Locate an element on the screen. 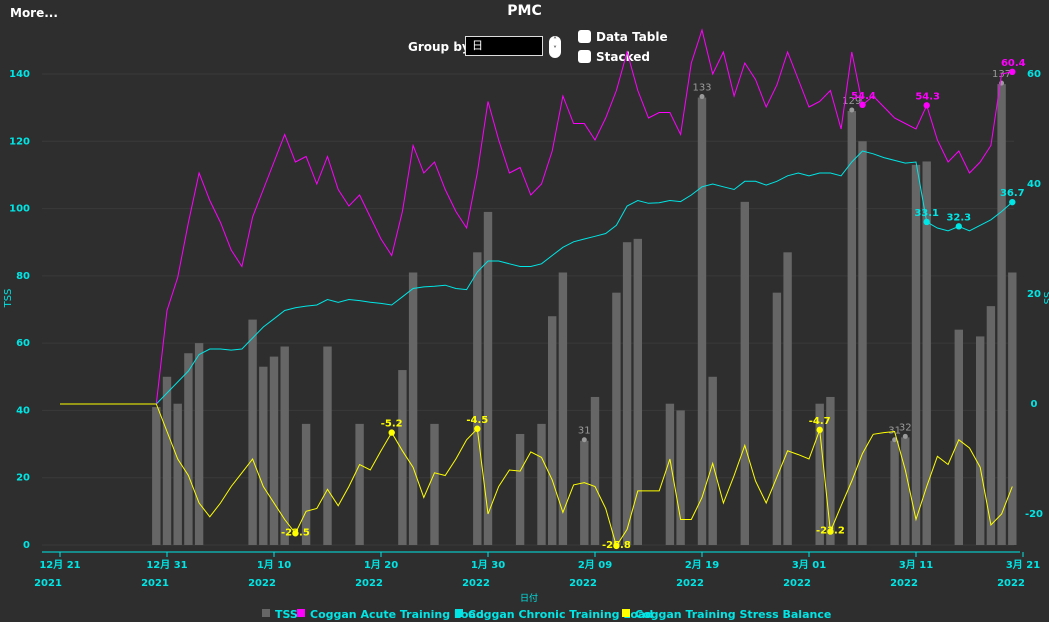  legend-label-ctl: Coggan Chronic Training Load is located at coordinates (560, 614).